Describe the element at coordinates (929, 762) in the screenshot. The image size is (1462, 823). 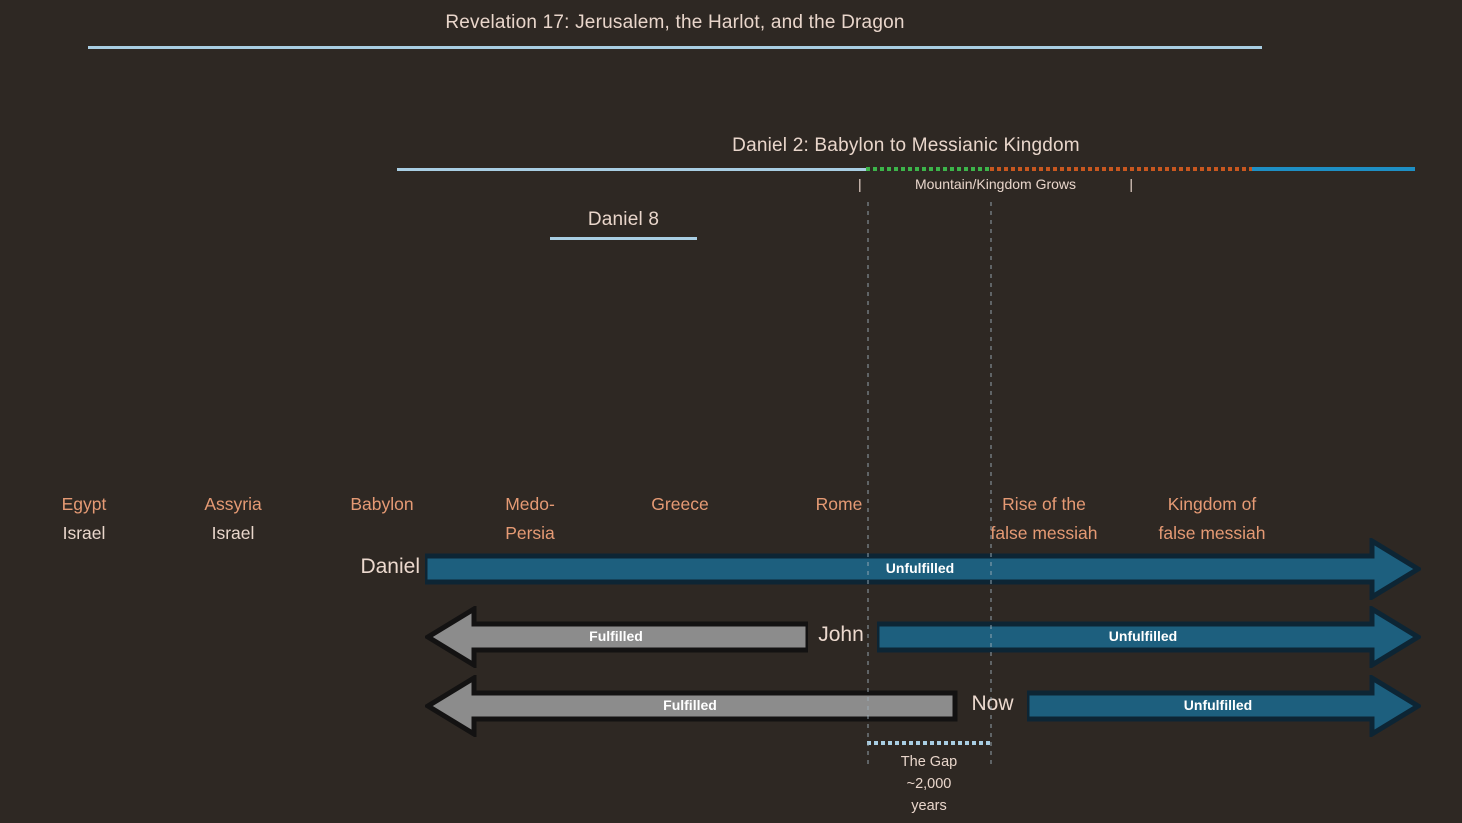
I see `gap-caption-line1: The Gap` at that location.